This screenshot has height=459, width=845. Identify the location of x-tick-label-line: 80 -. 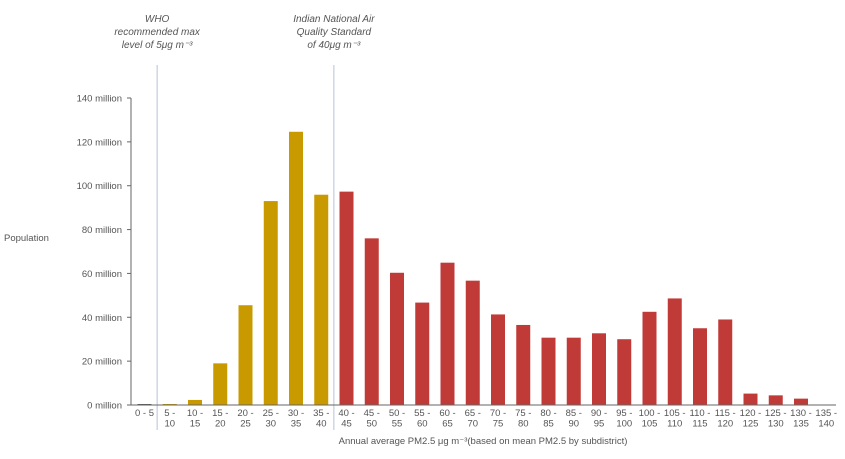
(548, 413).